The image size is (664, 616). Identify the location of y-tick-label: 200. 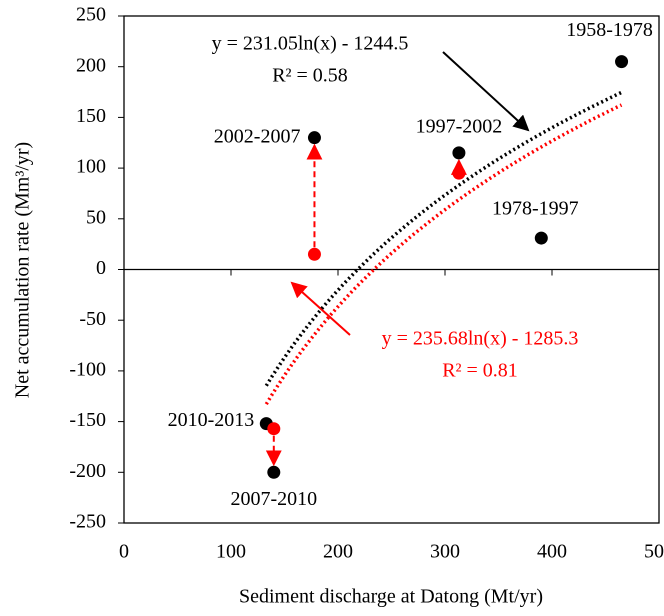
(91, 65).